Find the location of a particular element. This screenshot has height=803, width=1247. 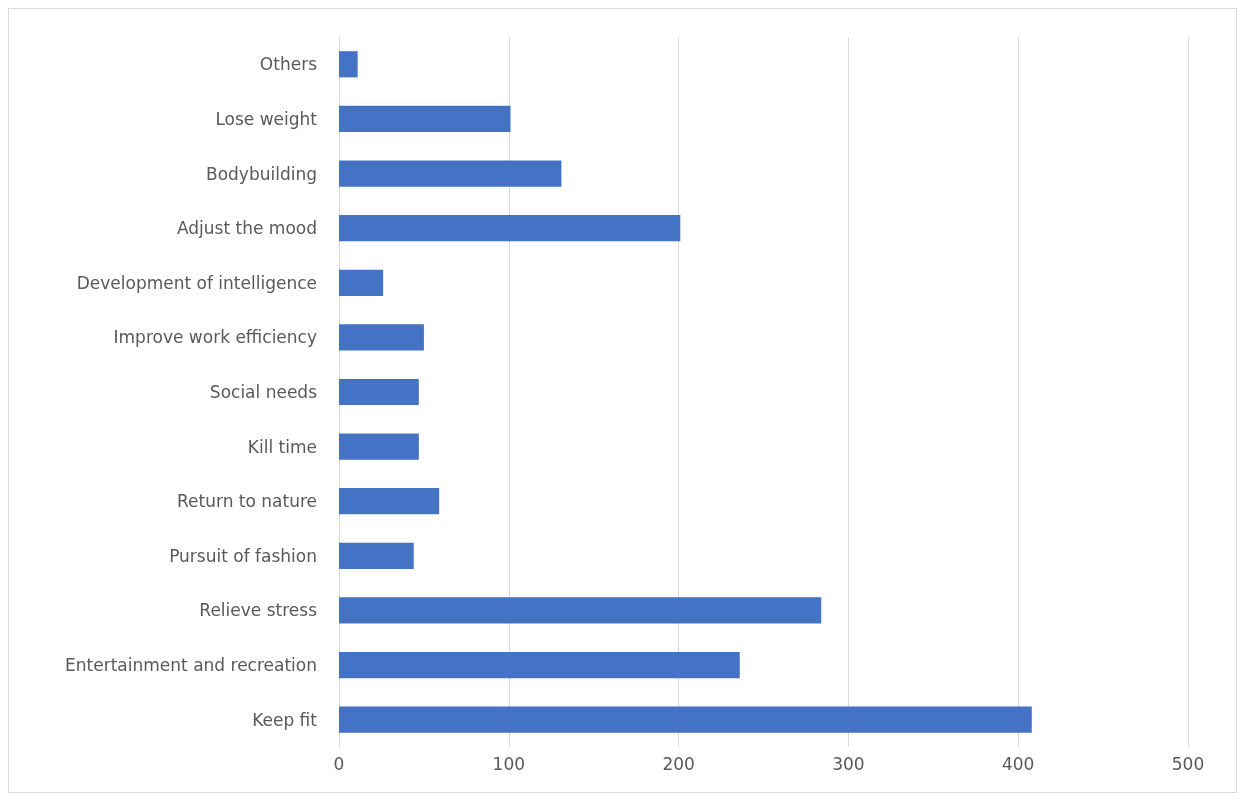

y-tick-label: Lose weight is located at coordinates (266, 118).